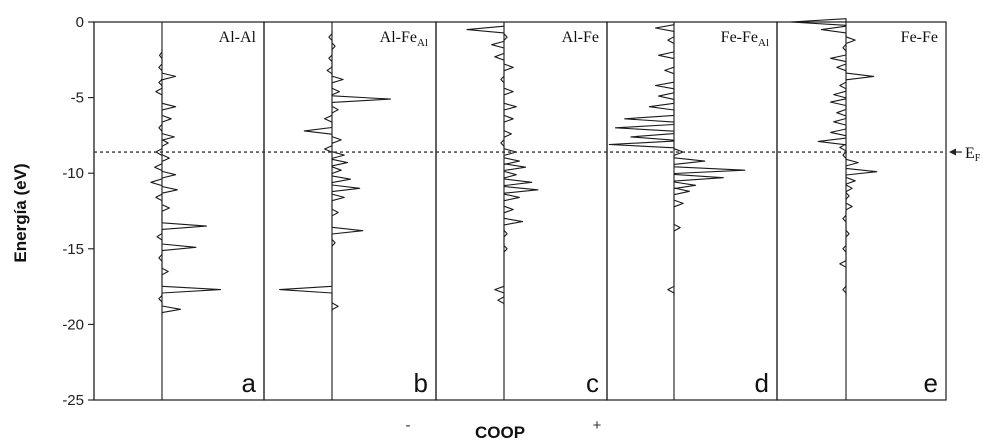 The height and width of the screenshot is (444, 995). I want to click on coop-curve-d, so click(677, 159).